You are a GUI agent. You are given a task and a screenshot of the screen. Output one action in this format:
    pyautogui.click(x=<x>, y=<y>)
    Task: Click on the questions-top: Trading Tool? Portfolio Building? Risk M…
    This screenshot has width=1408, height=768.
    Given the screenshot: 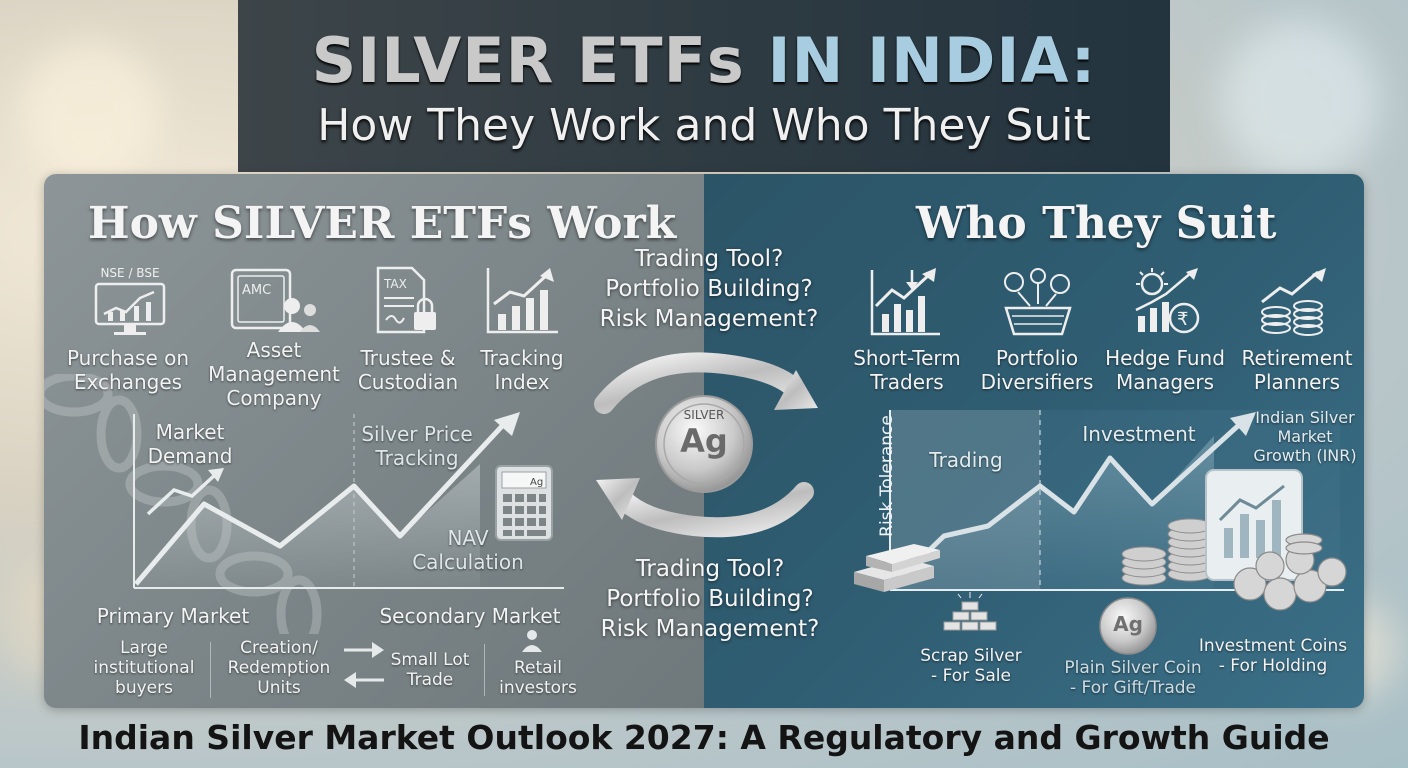 What is the action you would take?
    pyautogui.click(x=709, y=289)
    